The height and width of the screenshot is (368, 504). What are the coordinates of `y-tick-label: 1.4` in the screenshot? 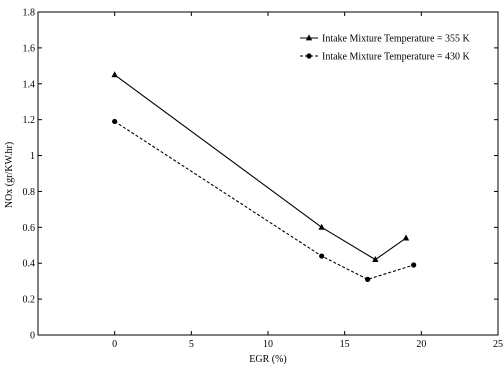 It's located at (29, 84).